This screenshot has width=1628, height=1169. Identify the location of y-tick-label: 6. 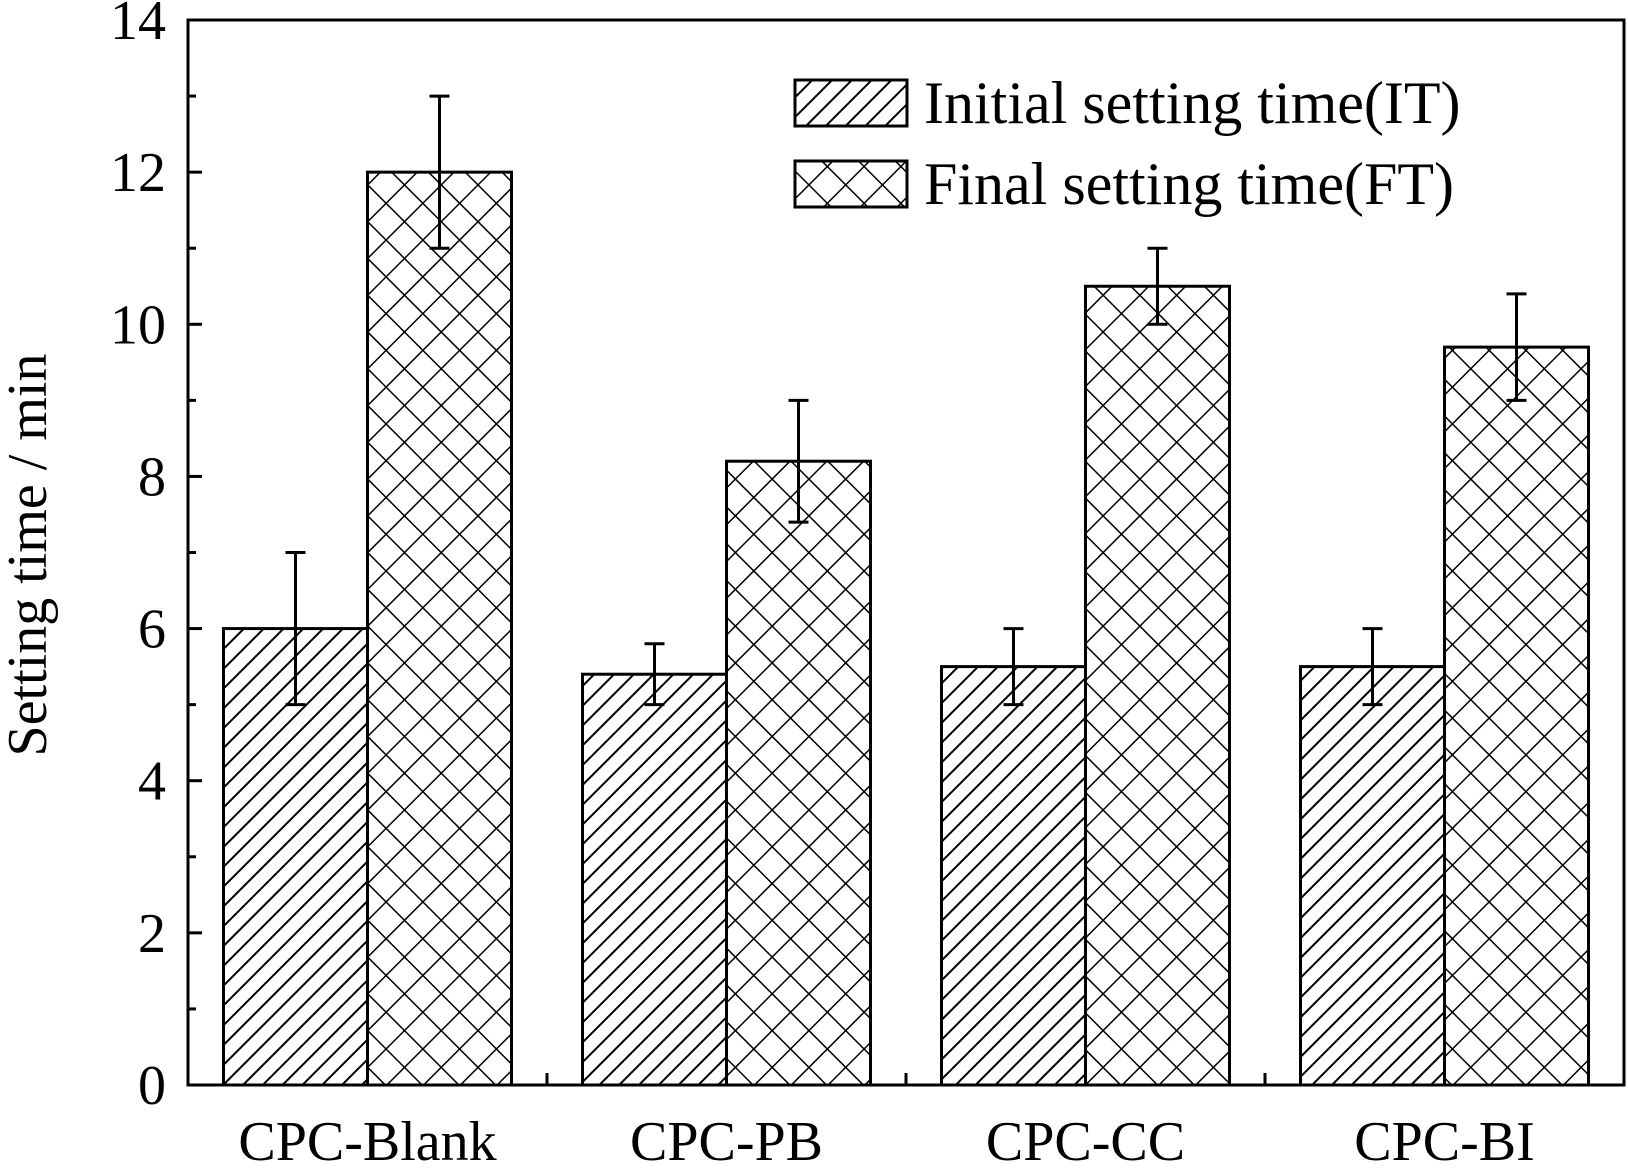
(152, 630).